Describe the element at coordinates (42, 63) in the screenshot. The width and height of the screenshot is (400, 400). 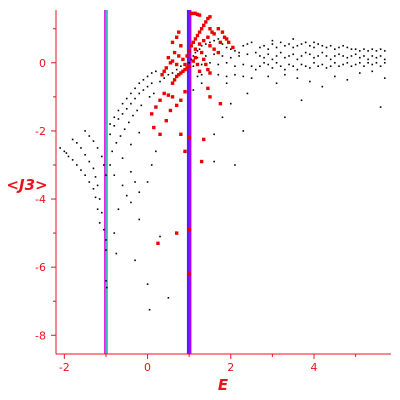
I see `y-tick-label: 0` at that location.